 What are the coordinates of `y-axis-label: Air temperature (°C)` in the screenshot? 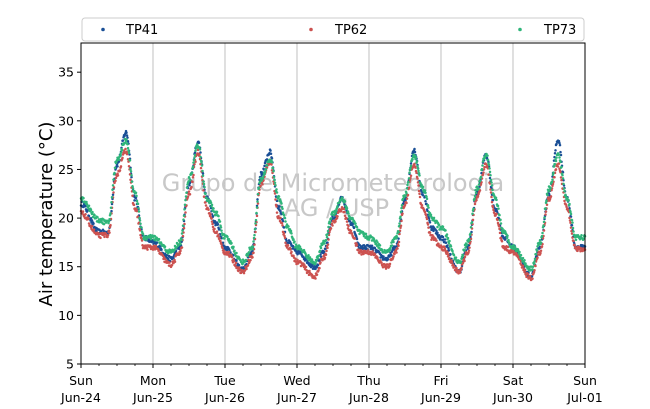 It's located at (46, 214).